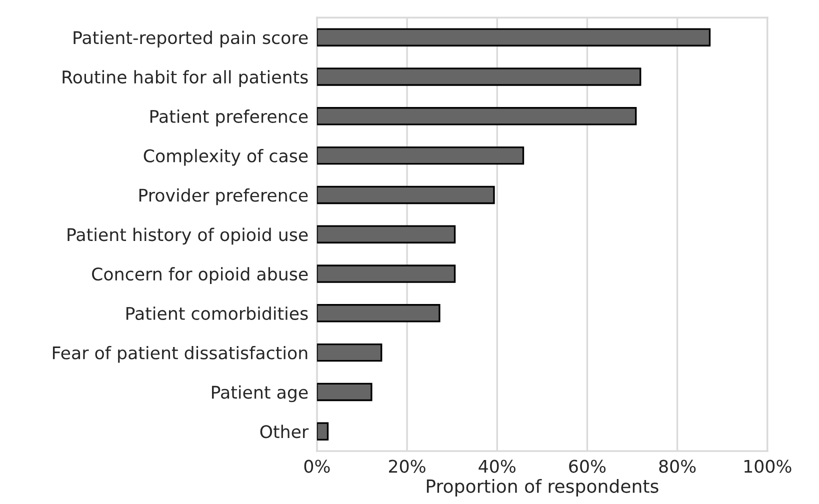  What do you see at coordinates (226, 157) in the screenshot?
I see `y-tick-label: Complexity of case` at bounding box center [226, 157].